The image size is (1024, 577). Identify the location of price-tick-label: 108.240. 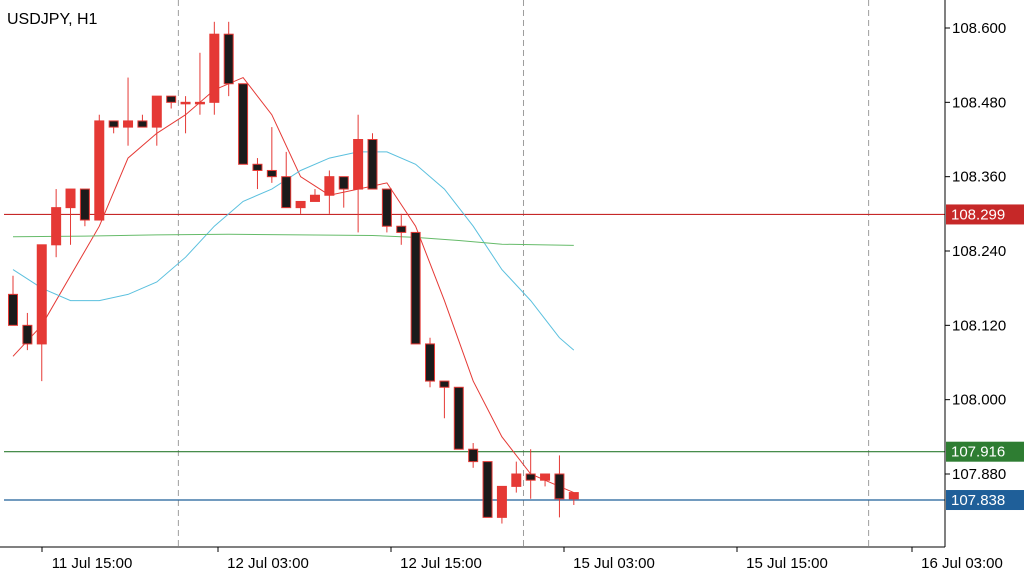
(979, 251).